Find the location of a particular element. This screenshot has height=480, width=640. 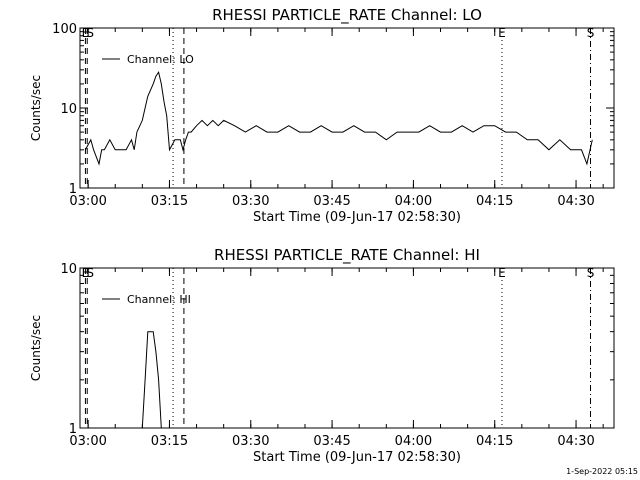

legend-entry: Channel: HI is located at coordinates (159, 299).